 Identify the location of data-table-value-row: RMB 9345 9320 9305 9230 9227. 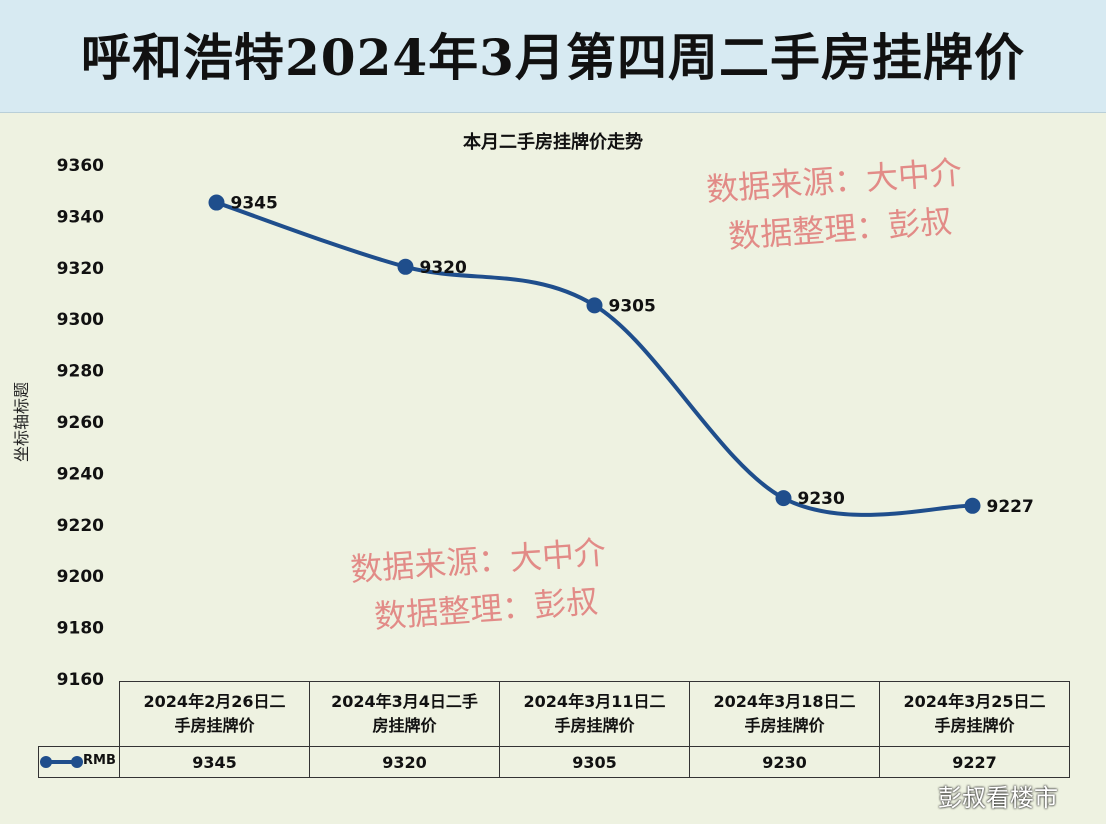
(554, 762).